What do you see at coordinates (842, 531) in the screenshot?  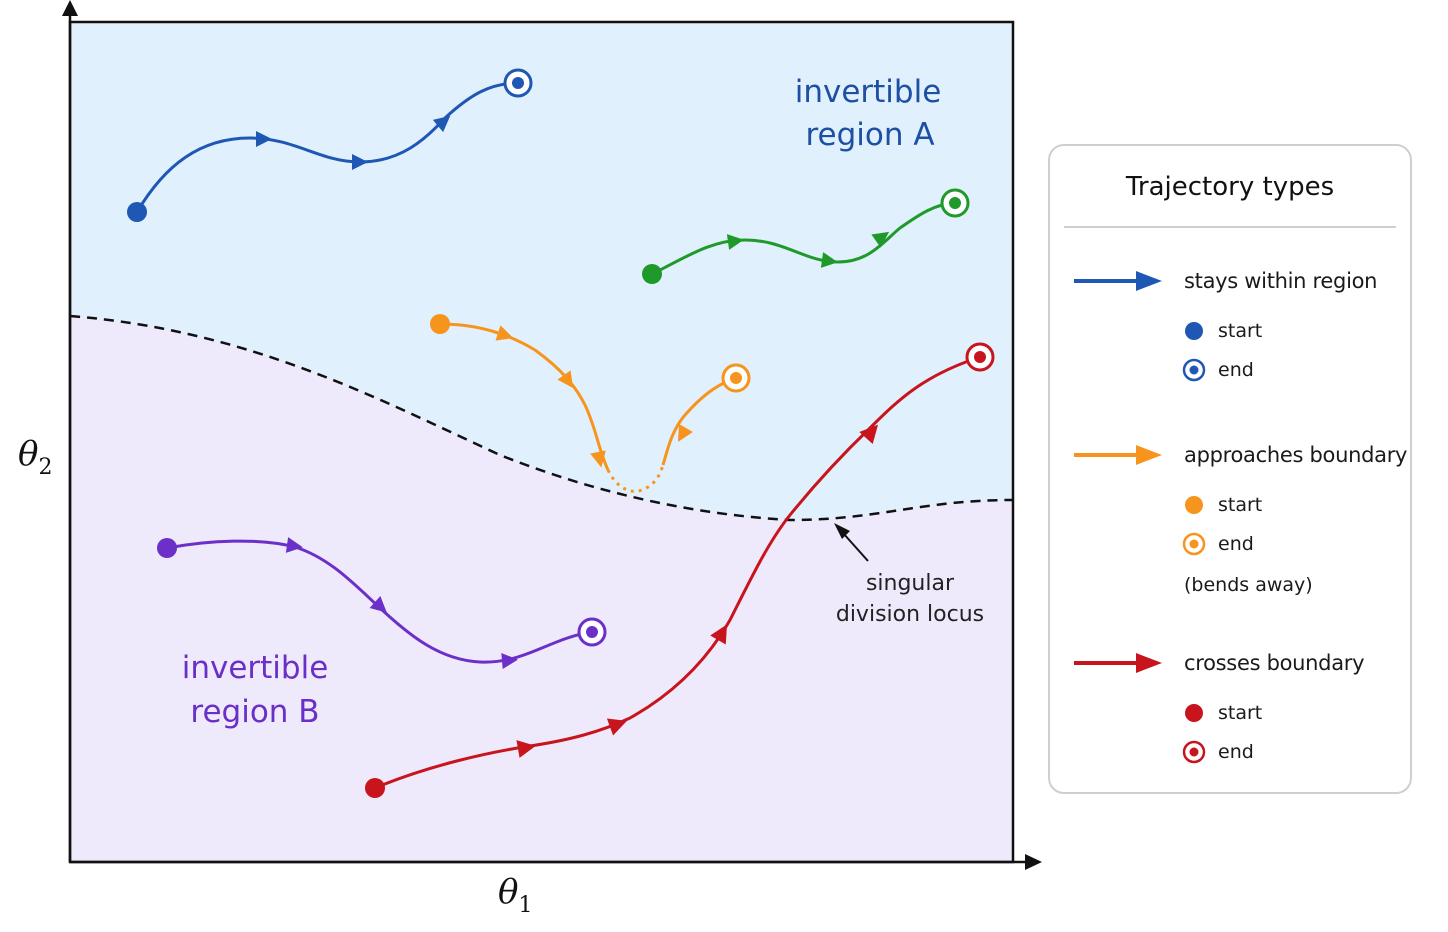 I see `locus-pointer-arrowhead` at bounding box center [842, 531].